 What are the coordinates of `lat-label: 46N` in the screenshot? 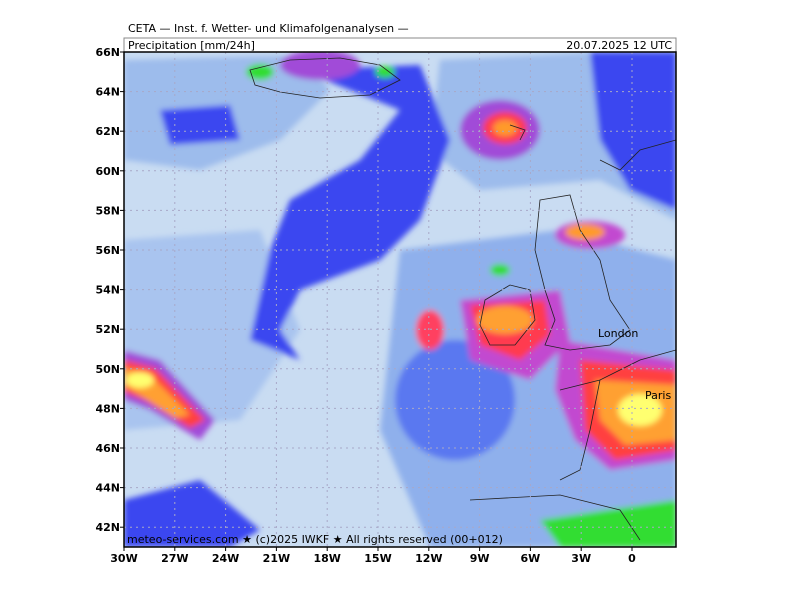 It's located at (107, 448).